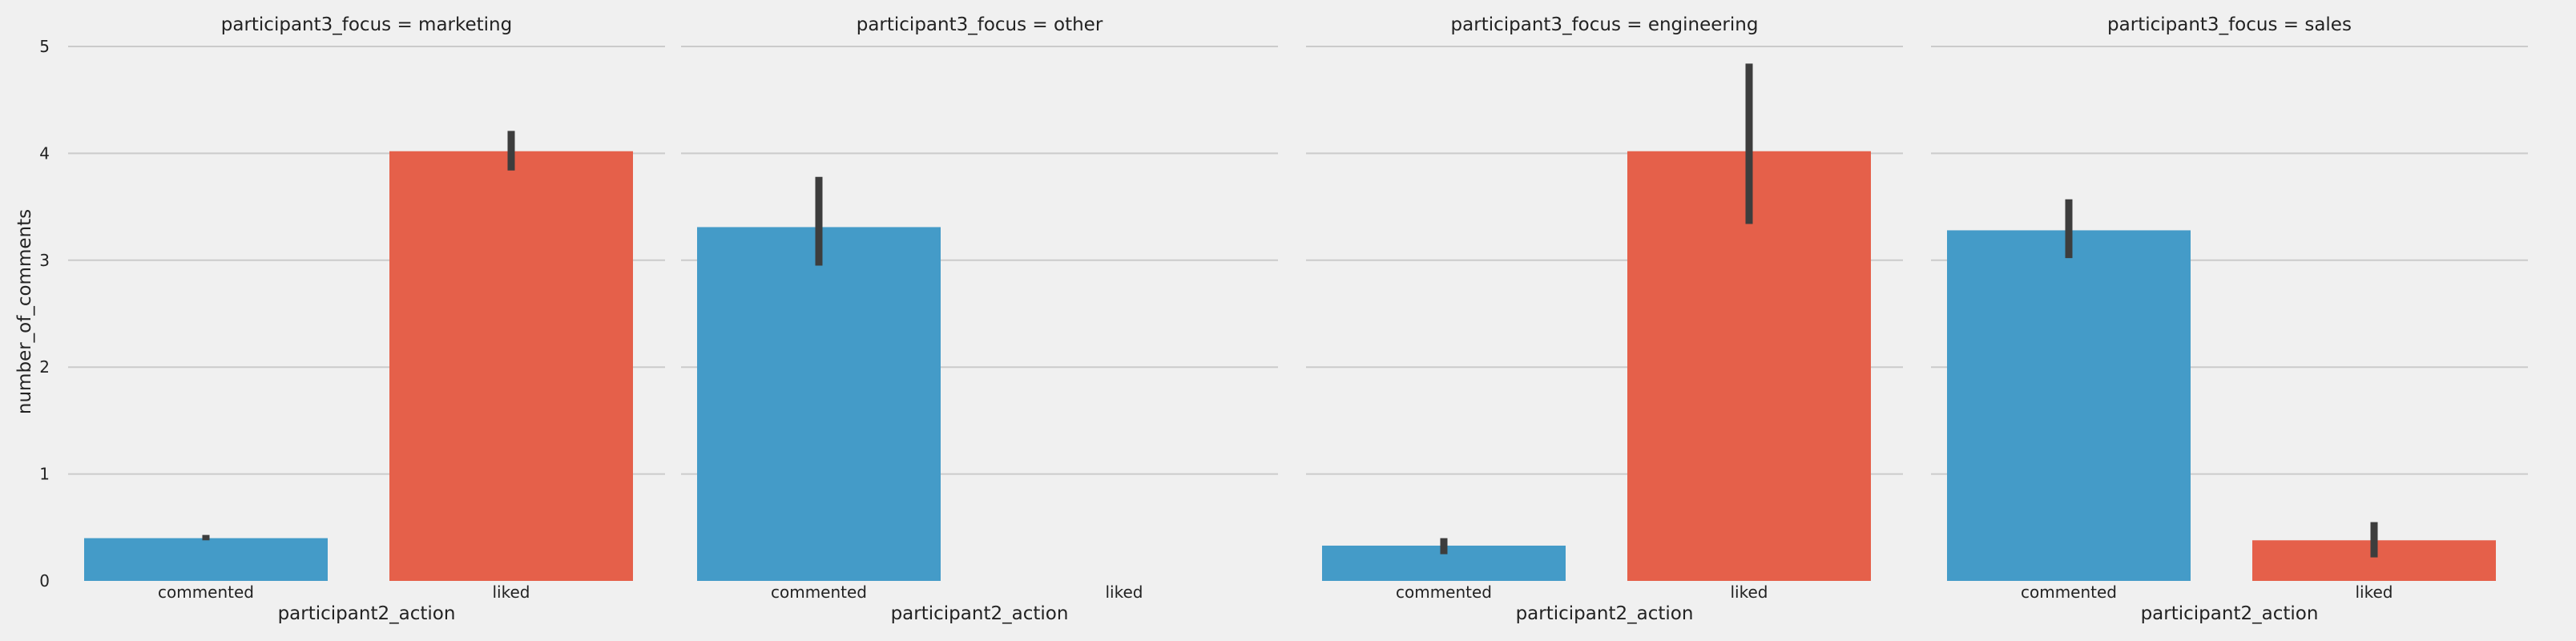 The height and width of the screenshot is (641, 2576). I want to click on y-tick-label: 2, so click(44, 367).